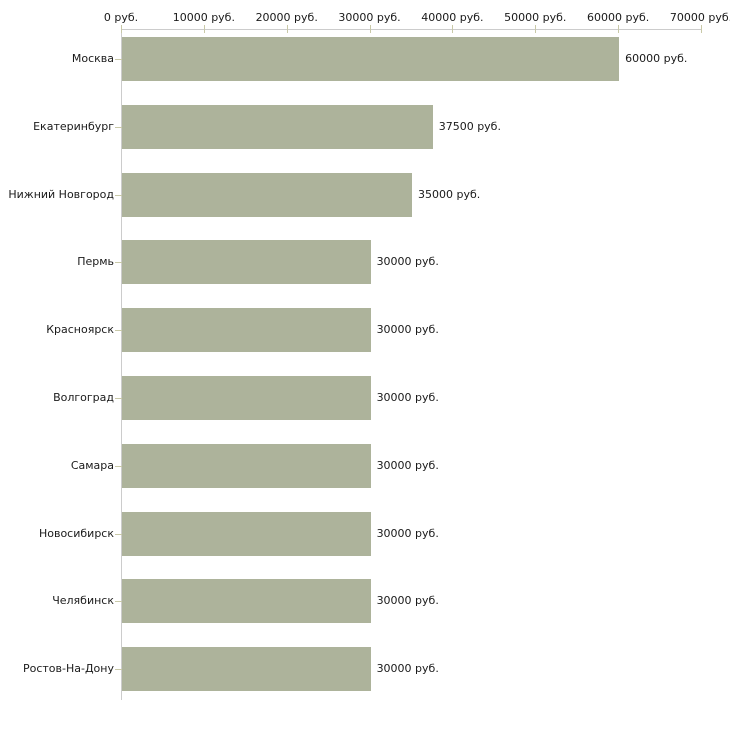  What do you see at coordinates (95, 262) in the screenshot?
I see `category-label: Пермь` at bounding box center [95, 262].